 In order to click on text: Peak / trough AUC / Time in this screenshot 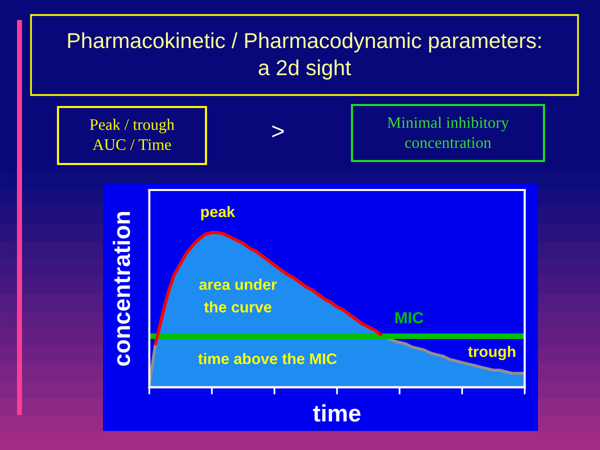, I will do `click(132, 134)`.